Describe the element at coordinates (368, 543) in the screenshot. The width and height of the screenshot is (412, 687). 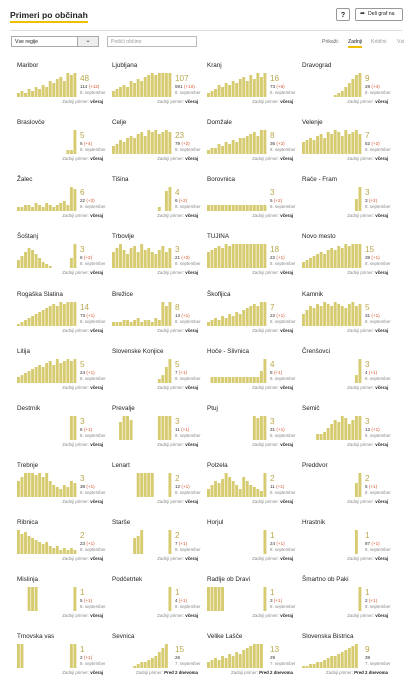
I see `total-count: 87` at that location.